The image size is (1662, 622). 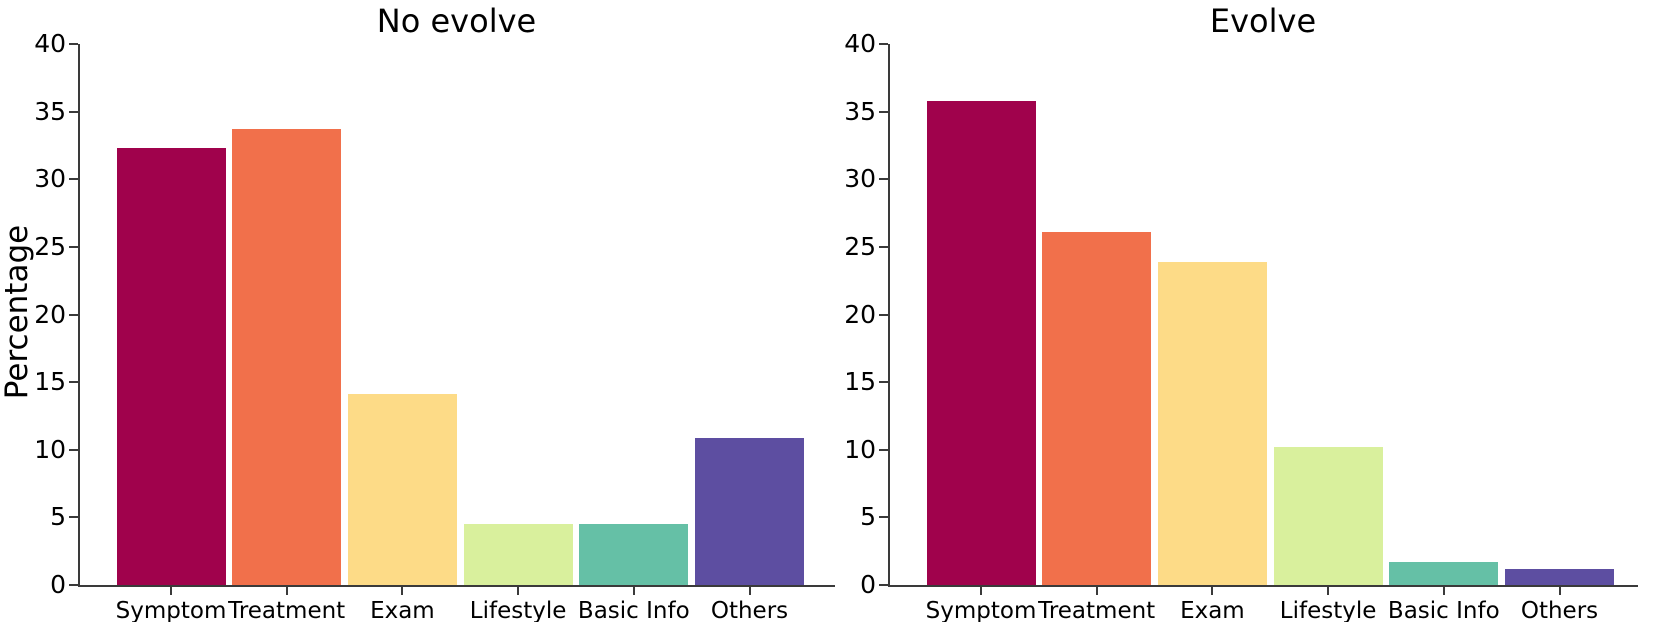 What do you see at coordinates (17, 312) in the screenshot?
I see `y-axis-label: Percentage` at bounding box center [17, 312].